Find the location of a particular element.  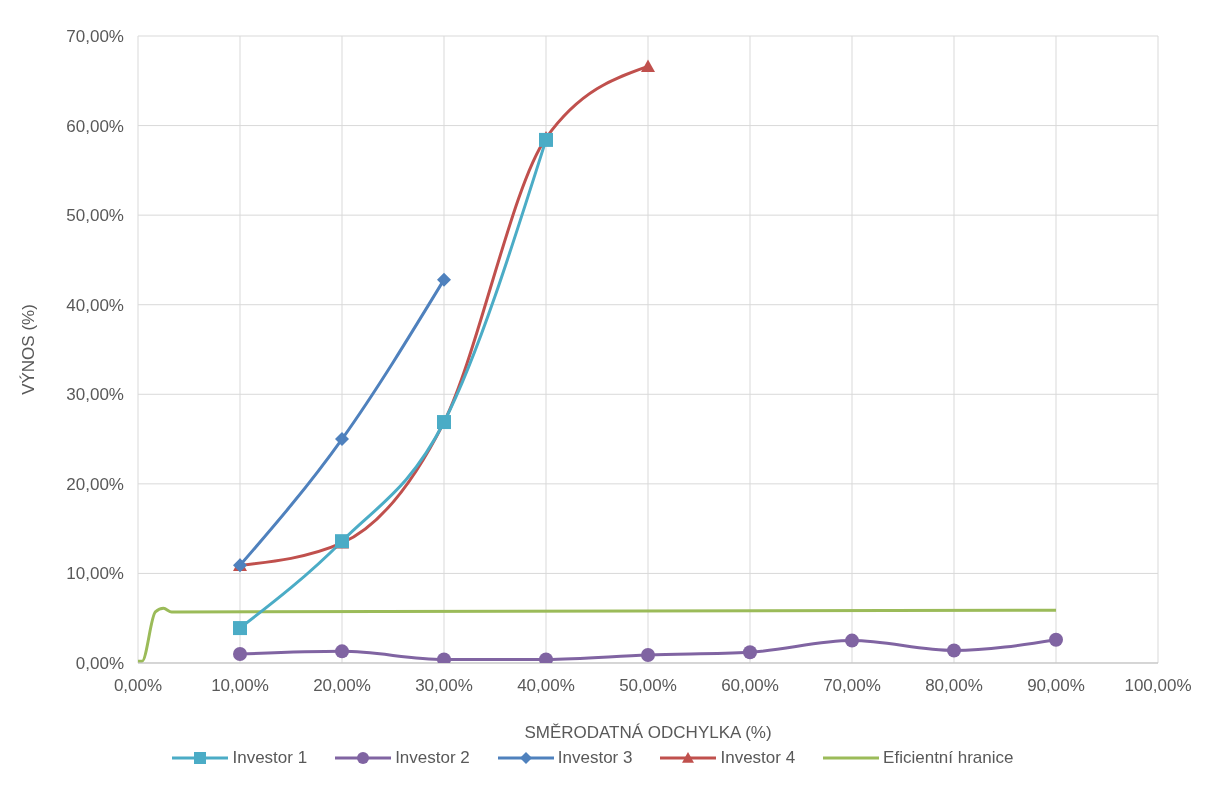

legend-label: Investor 1 is located at coordinates (269, 758).